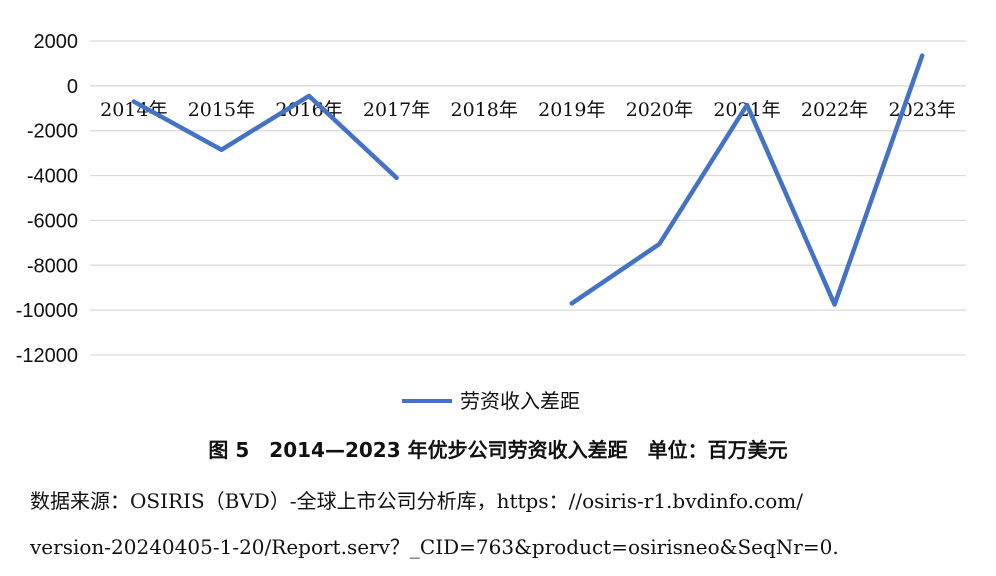 The image size is (996, 576). What do you see at coordinates (56, 42) in the screenshot?
I see `y-tick-label: 2000` at bounding box center [56, 42].